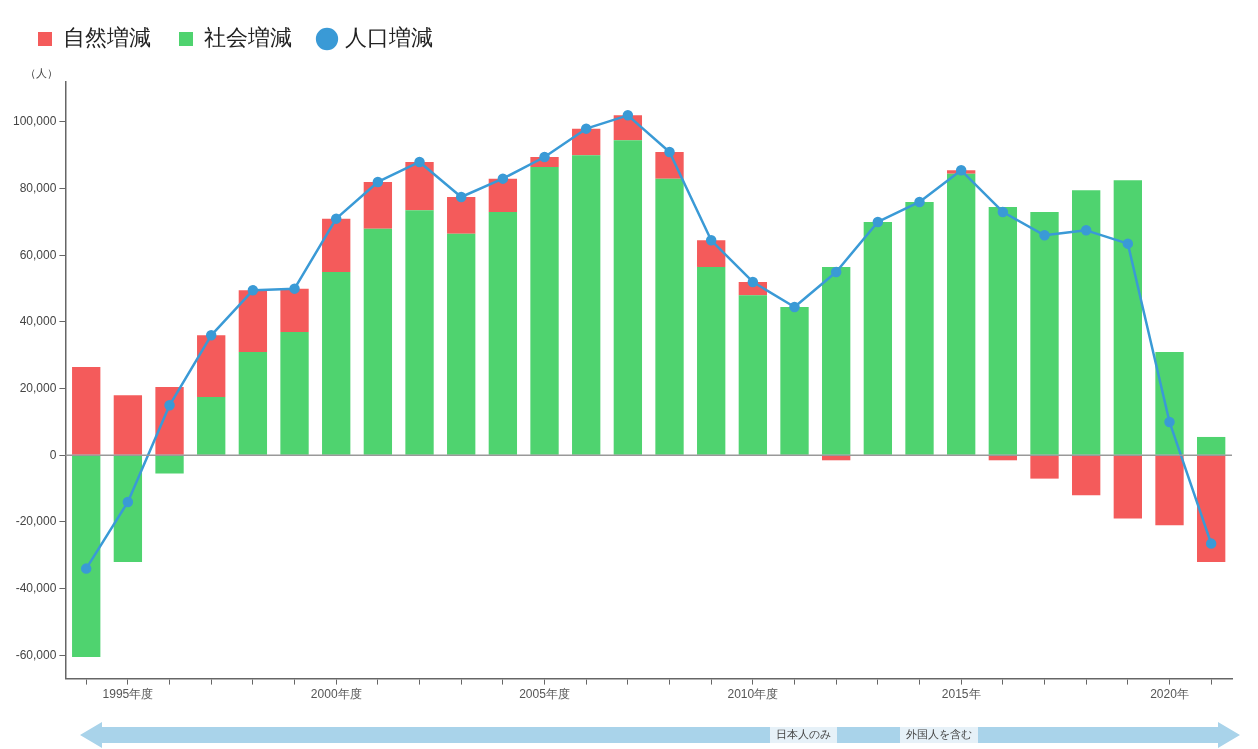  I want to click on text: 日本人のみ, so click(803, 735).